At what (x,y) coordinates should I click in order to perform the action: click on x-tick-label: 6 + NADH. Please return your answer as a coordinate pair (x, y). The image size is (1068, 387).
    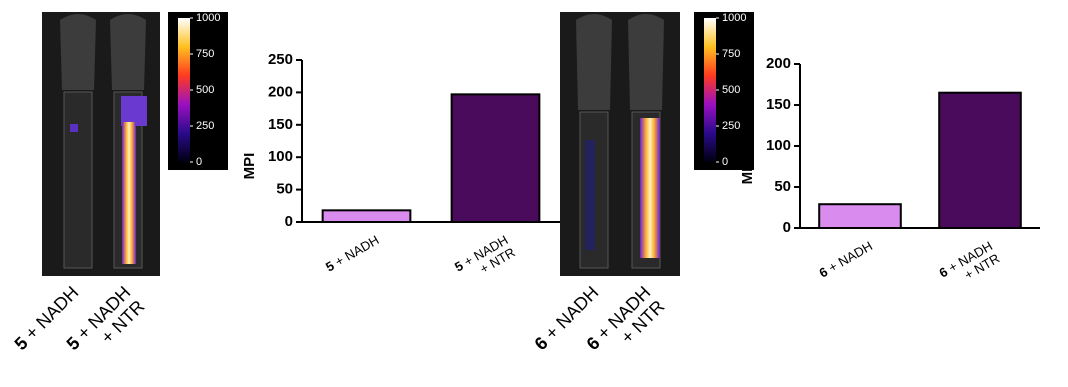
    Looking at the image, I should click on (846, 260).